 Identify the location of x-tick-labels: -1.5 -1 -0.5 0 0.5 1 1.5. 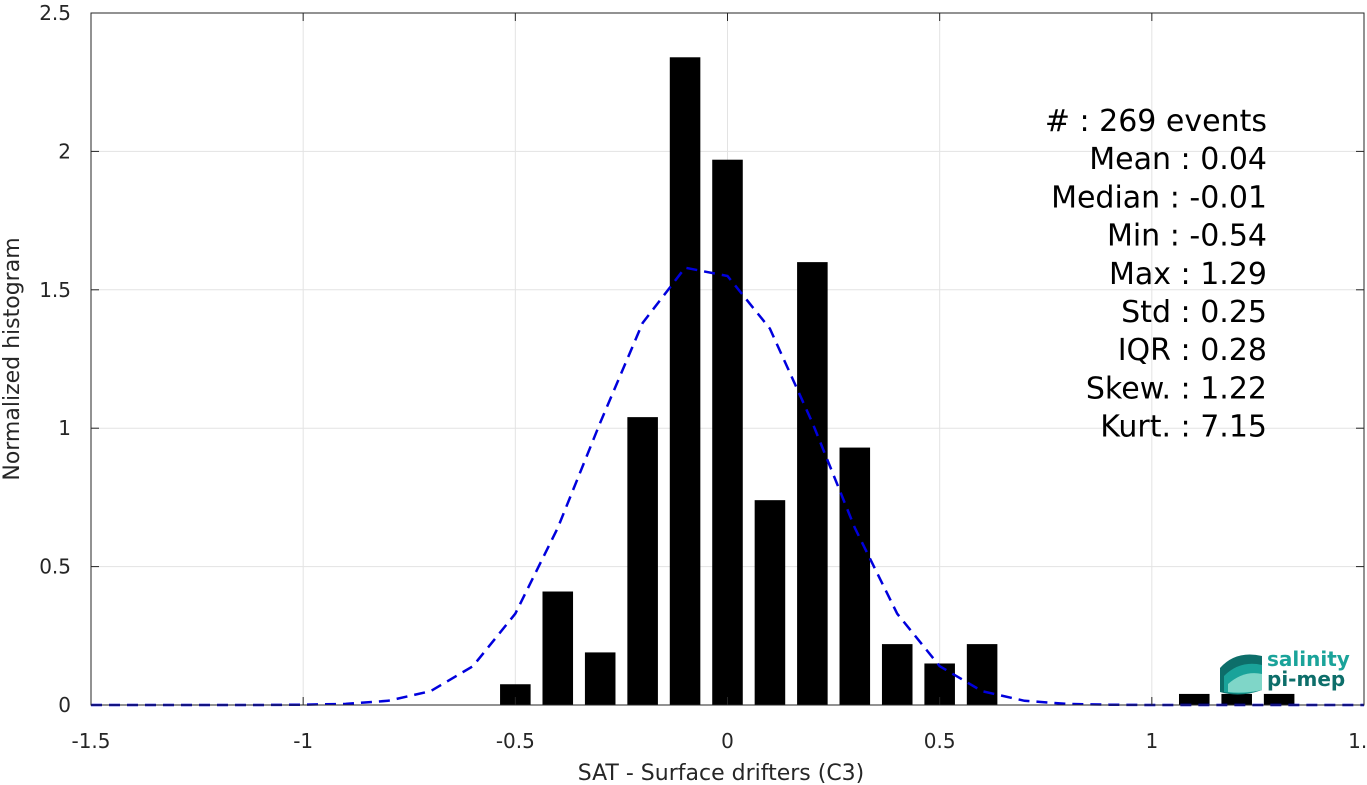
(719, 741).